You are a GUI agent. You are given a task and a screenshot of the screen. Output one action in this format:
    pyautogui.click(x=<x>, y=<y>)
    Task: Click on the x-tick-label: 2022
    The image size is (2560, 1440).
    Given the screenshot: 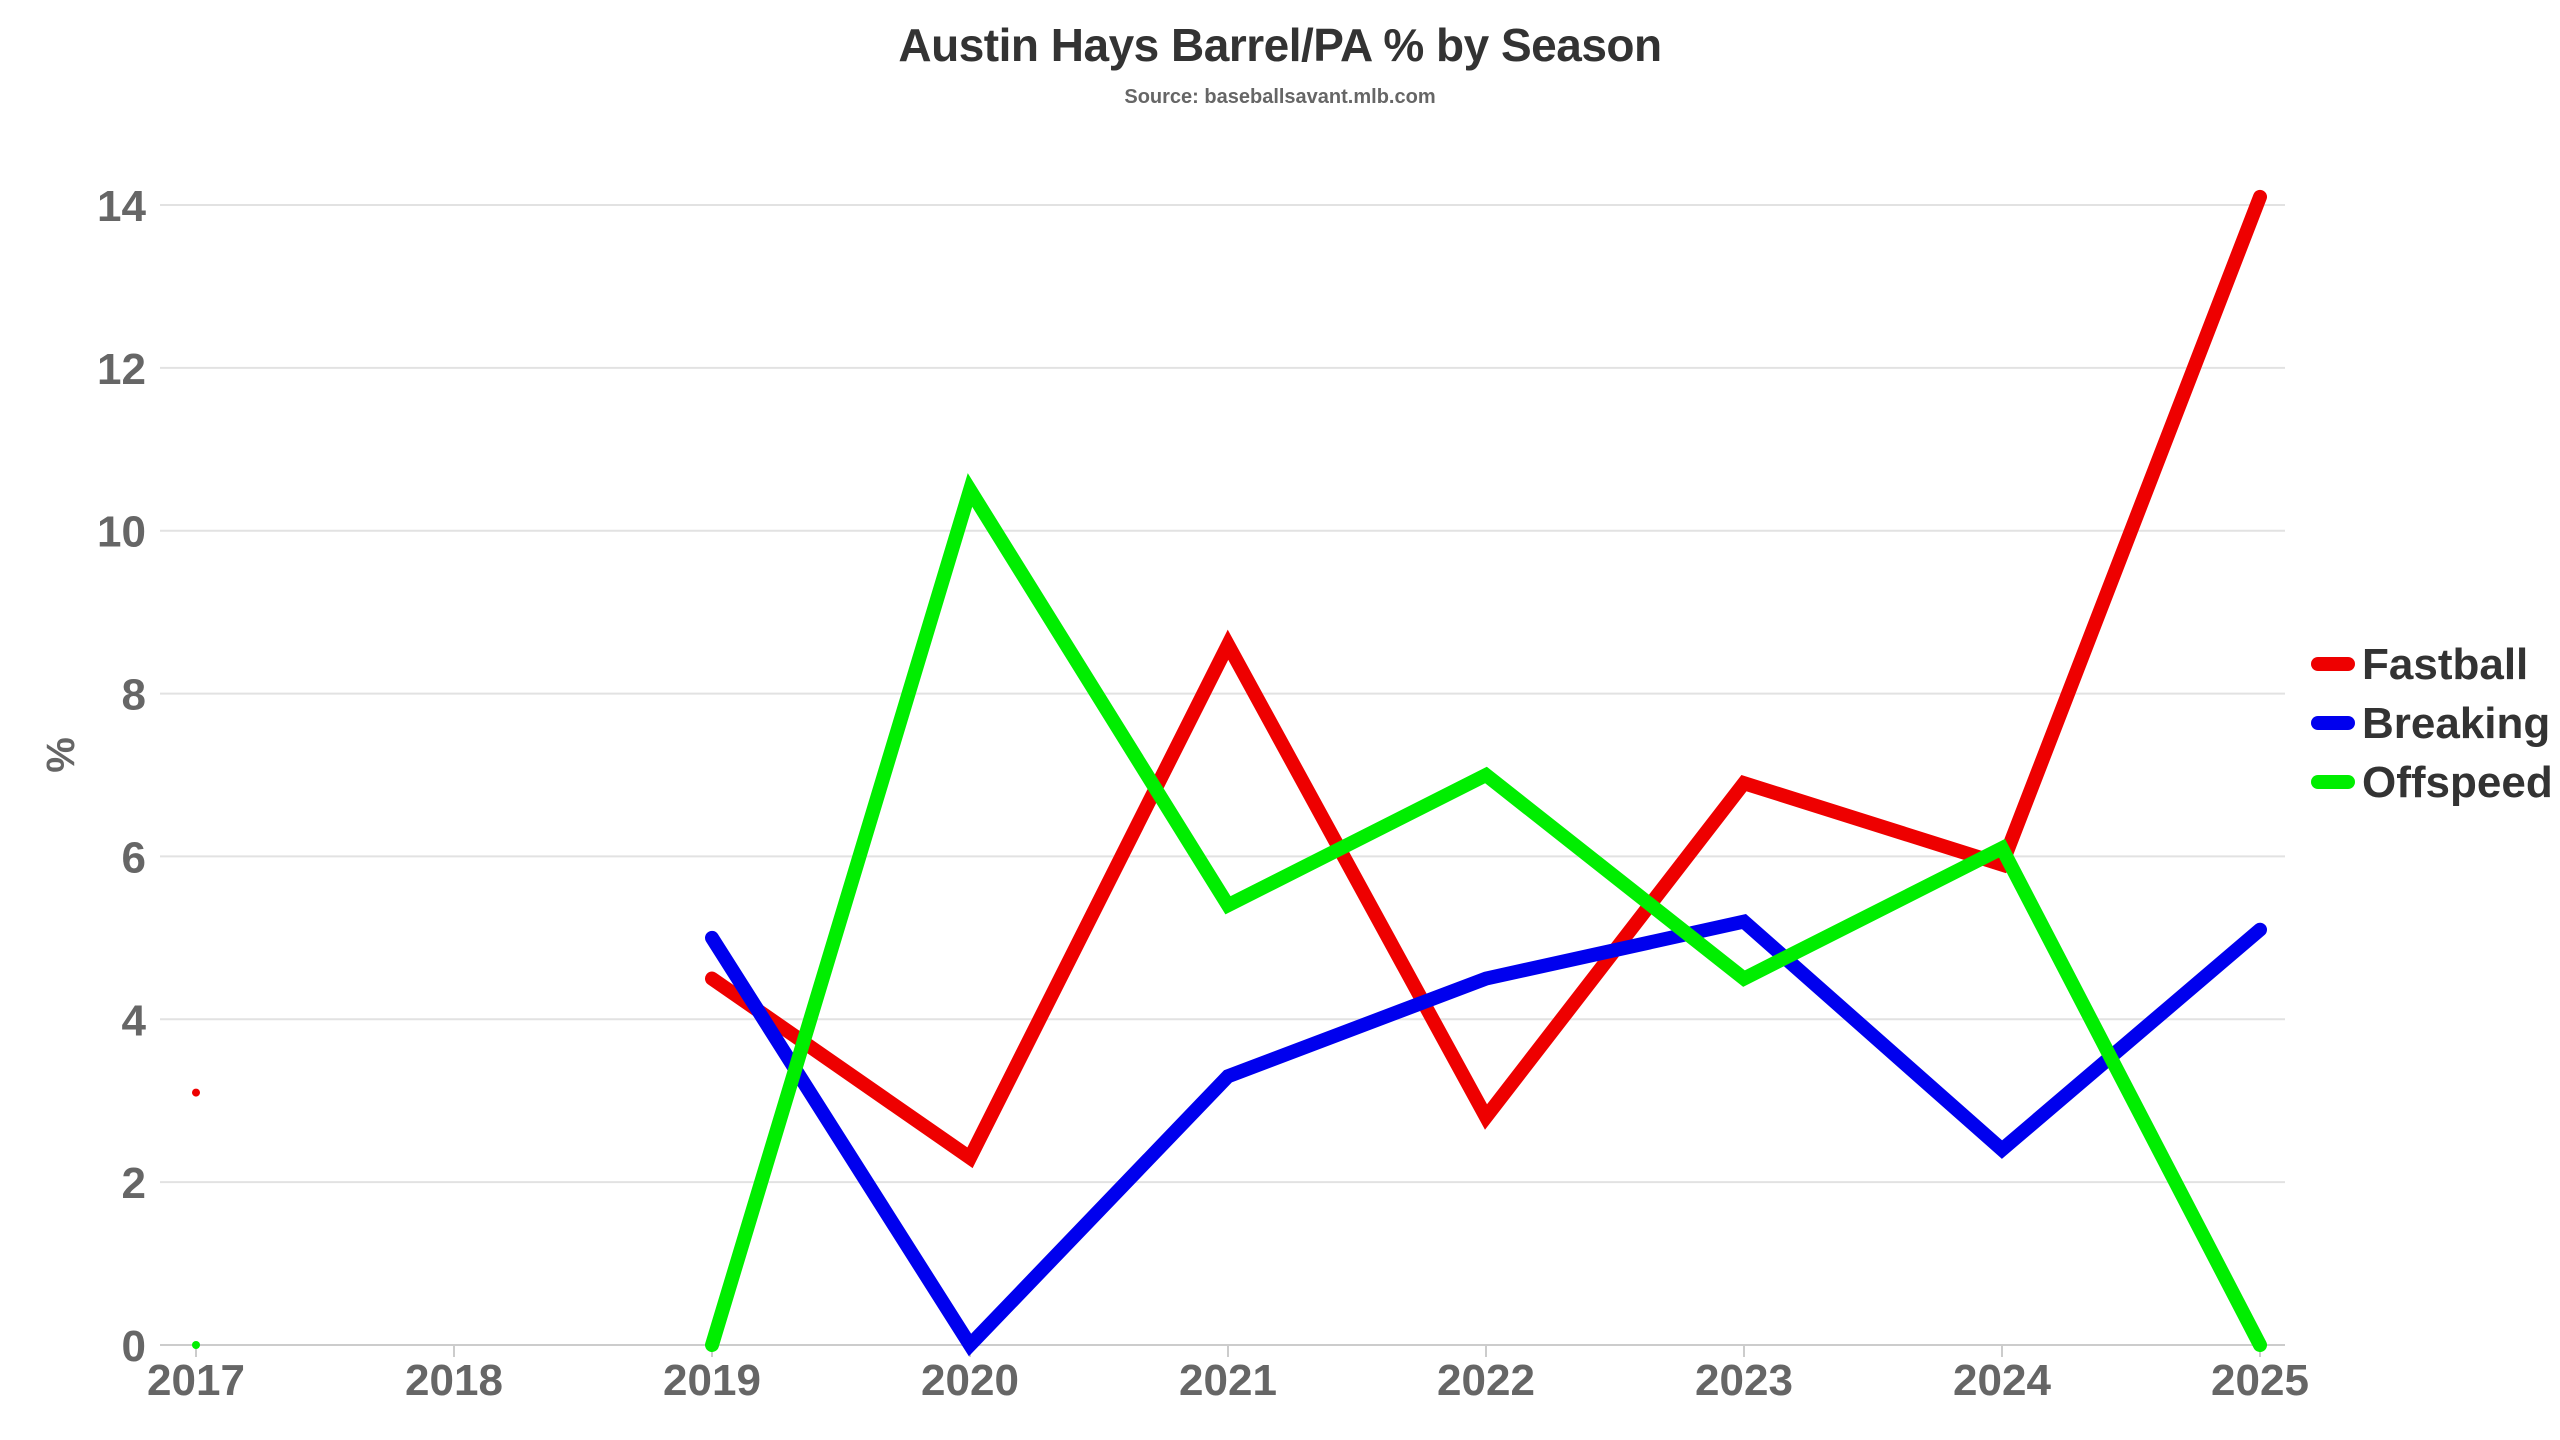 What is the action you would take?
    pyautogui.click(x=1486, y=1380)
    